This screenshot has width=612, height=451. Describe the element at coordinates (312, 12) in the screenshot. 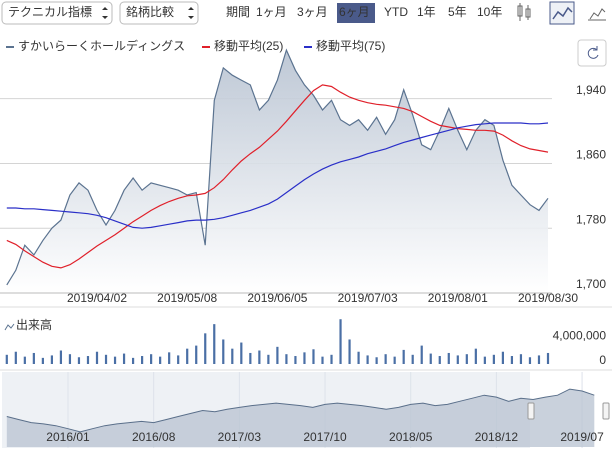

I see `period-button: 3ヶ月` at that location.